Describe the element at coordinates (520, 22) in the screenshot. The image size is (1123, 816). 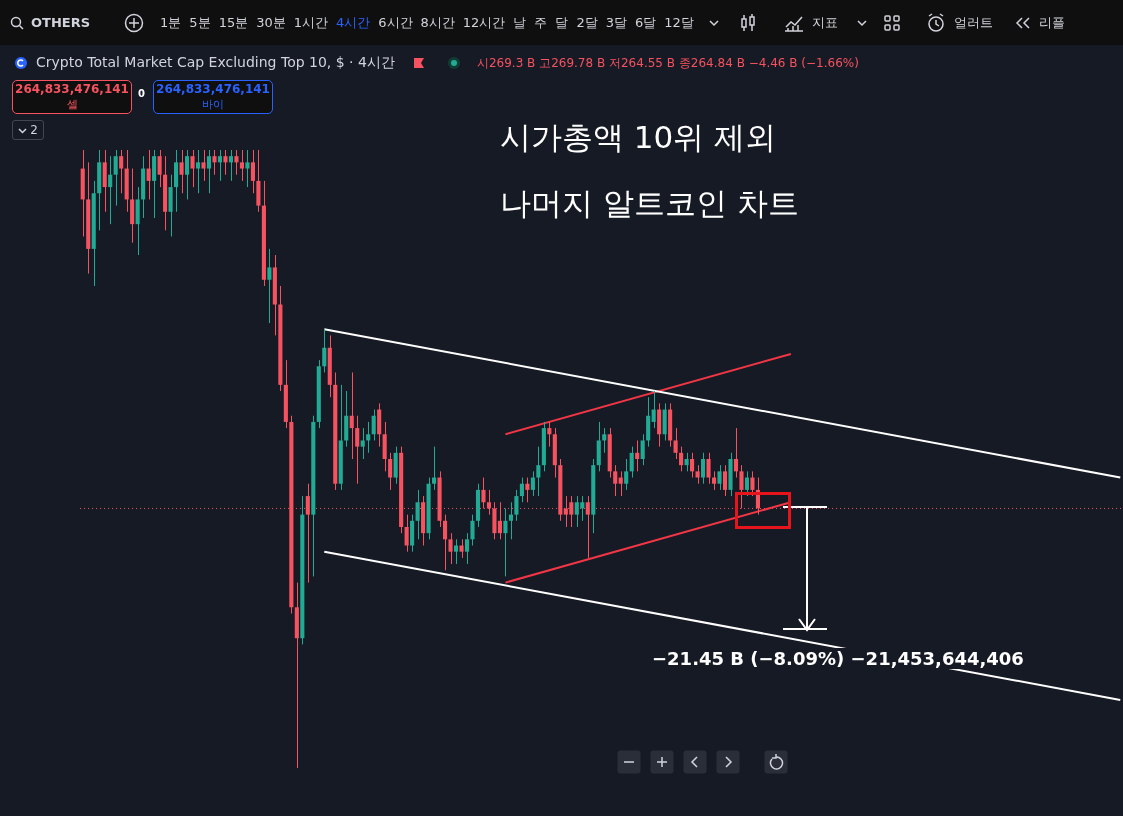
I see `text: 날` at that location.